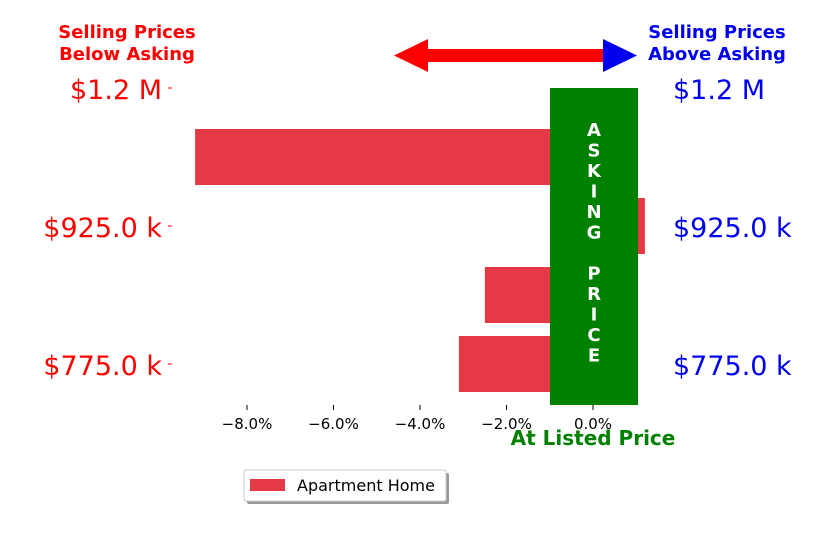 The image size is (834, 541). Describe the element at coordinates (420, 424) in the screenshot. I see `x-tick-label-2: −4.0%` at that location.